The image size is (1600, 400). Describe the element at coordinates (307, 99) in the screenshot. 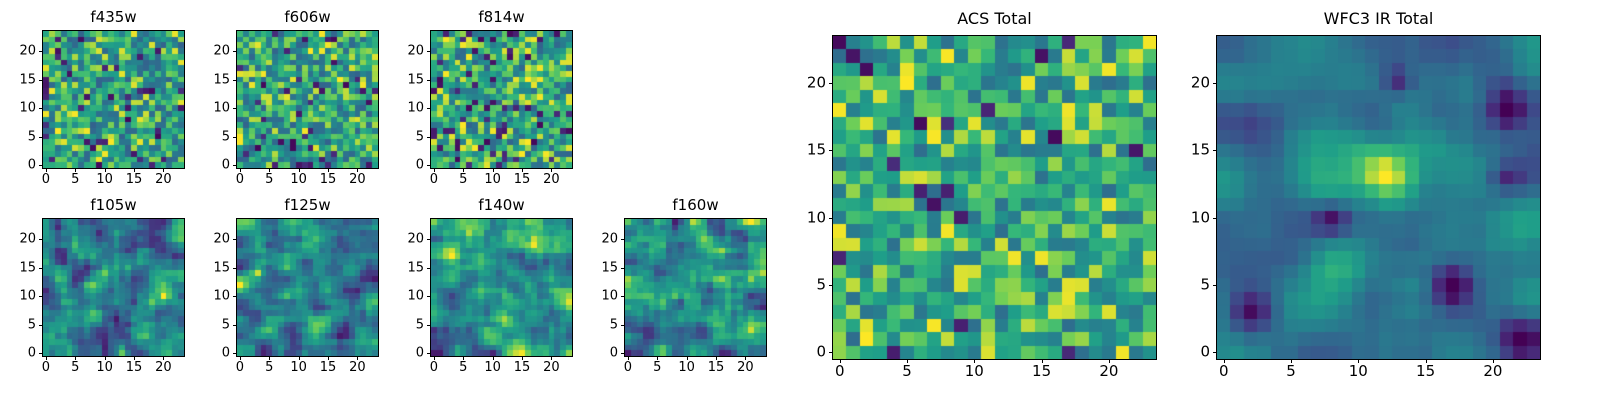

I see `heatmap-canvas-f606w` at that location.